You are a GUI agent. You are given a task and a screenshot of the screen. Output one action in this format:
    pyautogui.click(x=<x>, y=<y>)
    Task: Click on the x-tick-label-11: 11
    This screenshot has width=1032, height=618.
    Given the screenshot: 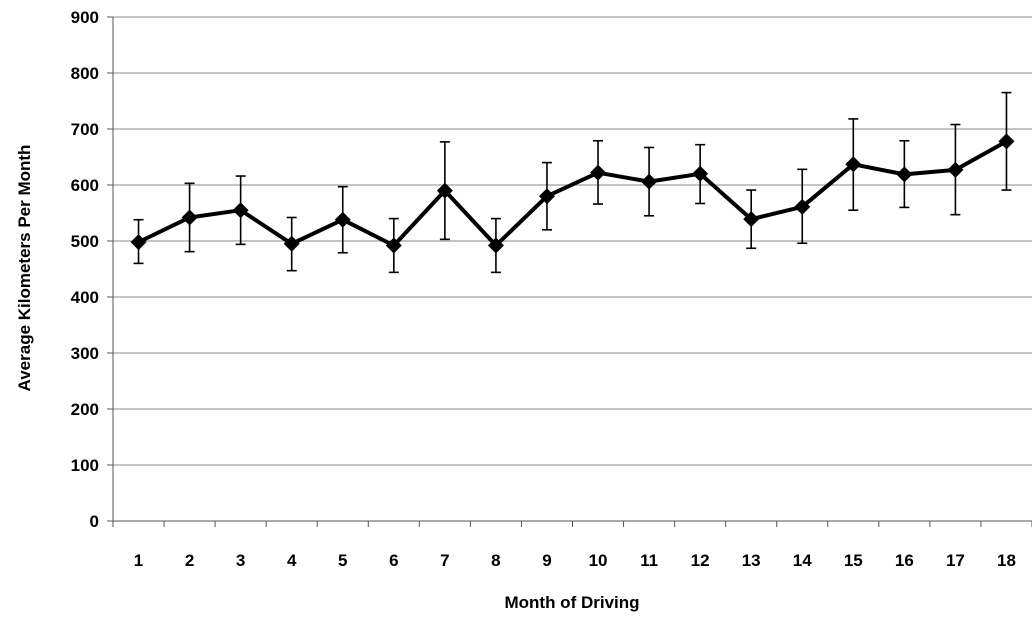 What is the action you would take?
    pyautogui.click(x=649, y=560)
    